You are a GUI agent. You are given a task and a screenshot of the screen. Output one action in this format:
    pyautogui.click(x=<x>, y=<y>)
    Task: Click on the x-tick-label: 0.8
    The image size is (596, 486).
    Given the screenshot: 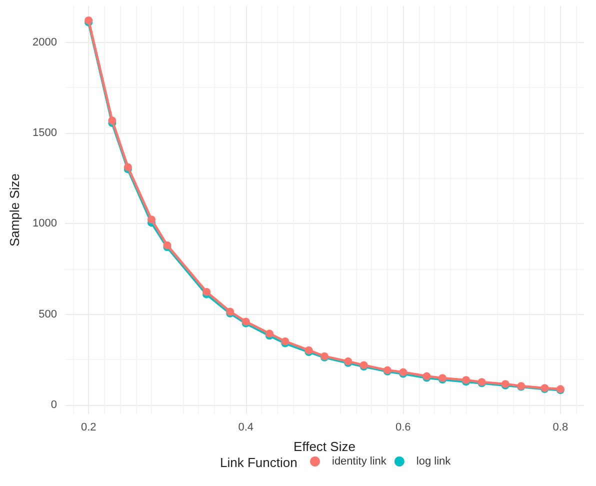 What is the action you would take?
    pyautogui.click(x=560, y=428)
    